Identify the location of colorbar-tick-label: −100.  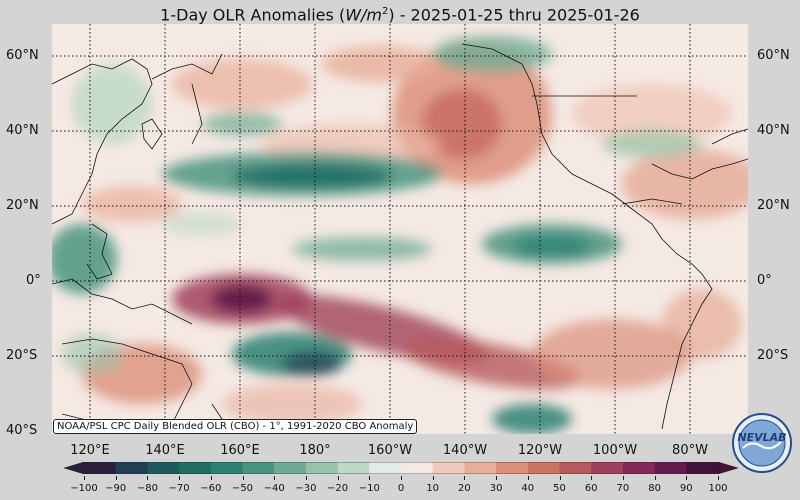
(84, 488).